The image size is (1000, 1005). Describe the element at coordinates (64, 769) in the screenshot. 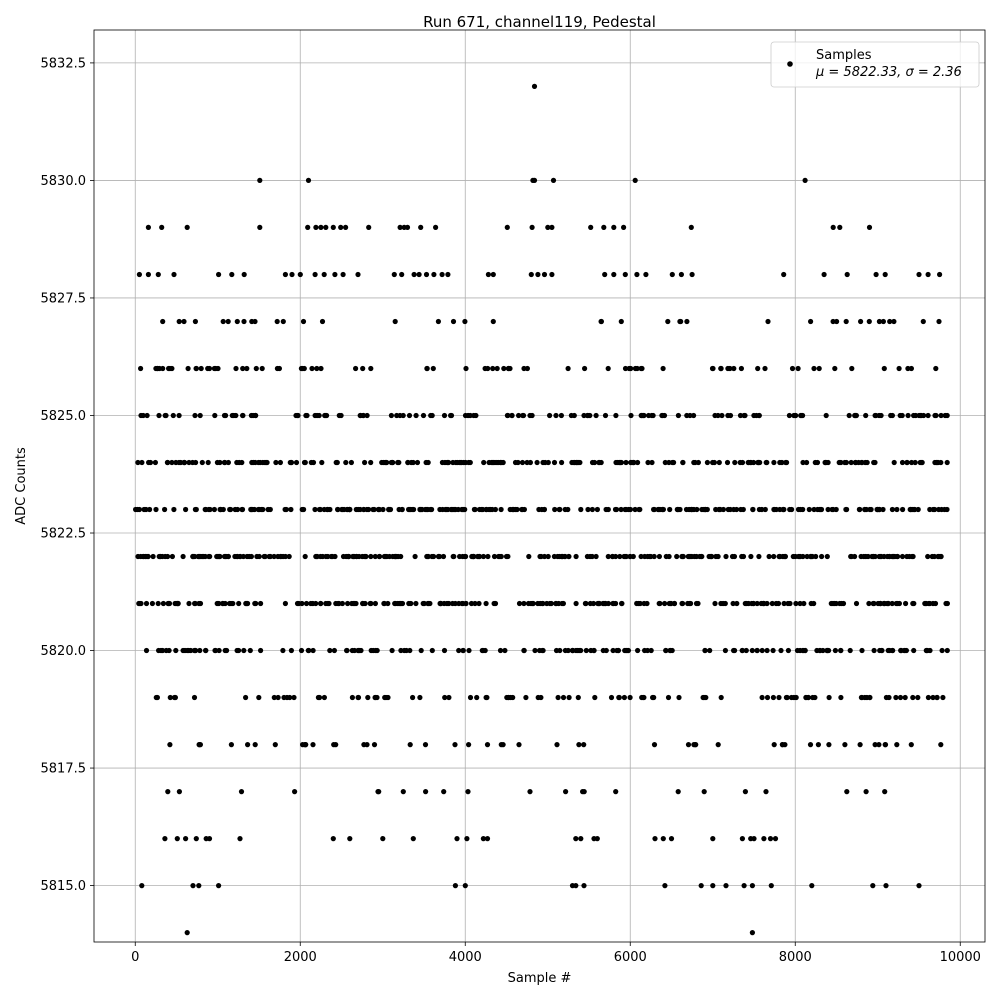

I see `y-tick-label: 5817.5` at that location.